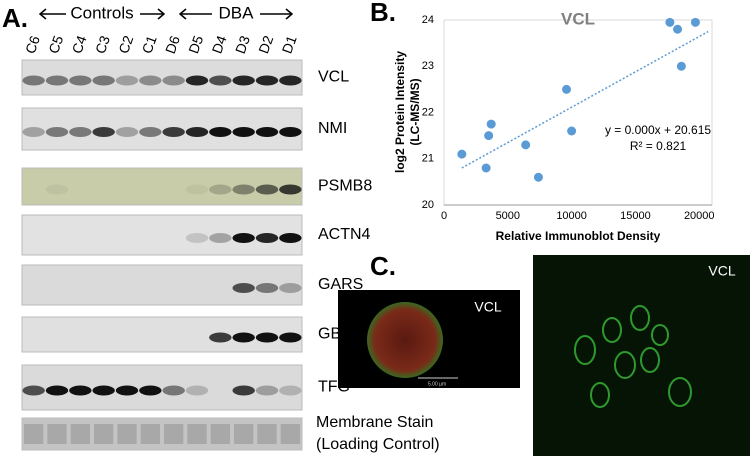  I want to click on y-tick-label: 20, so click(428, 205).